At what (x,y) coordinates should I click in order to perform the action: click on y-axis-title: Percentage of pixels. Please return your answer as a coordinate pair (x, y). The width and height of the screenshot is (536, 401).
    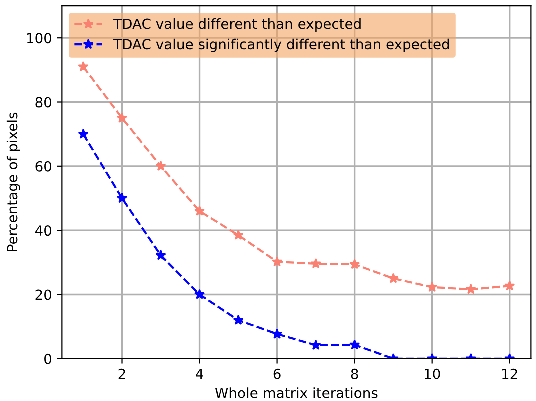
    Looking at the image, I should click on (13, 182).